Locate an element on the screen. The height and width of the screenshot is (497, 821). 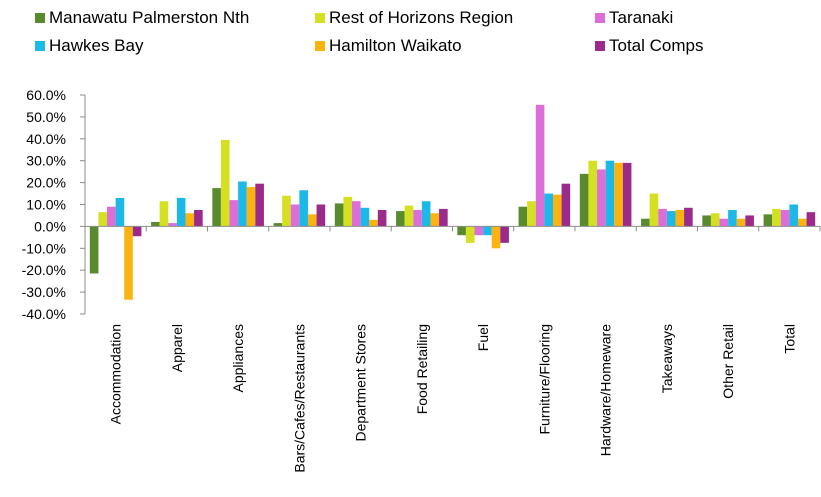
x-tick-label: Department Stores is located at coordinates (361, 383).